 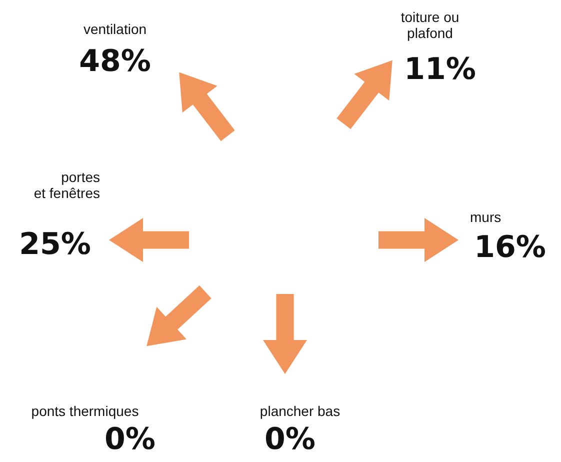 I want to click on category-label: murs, so click(x=486, y=217).